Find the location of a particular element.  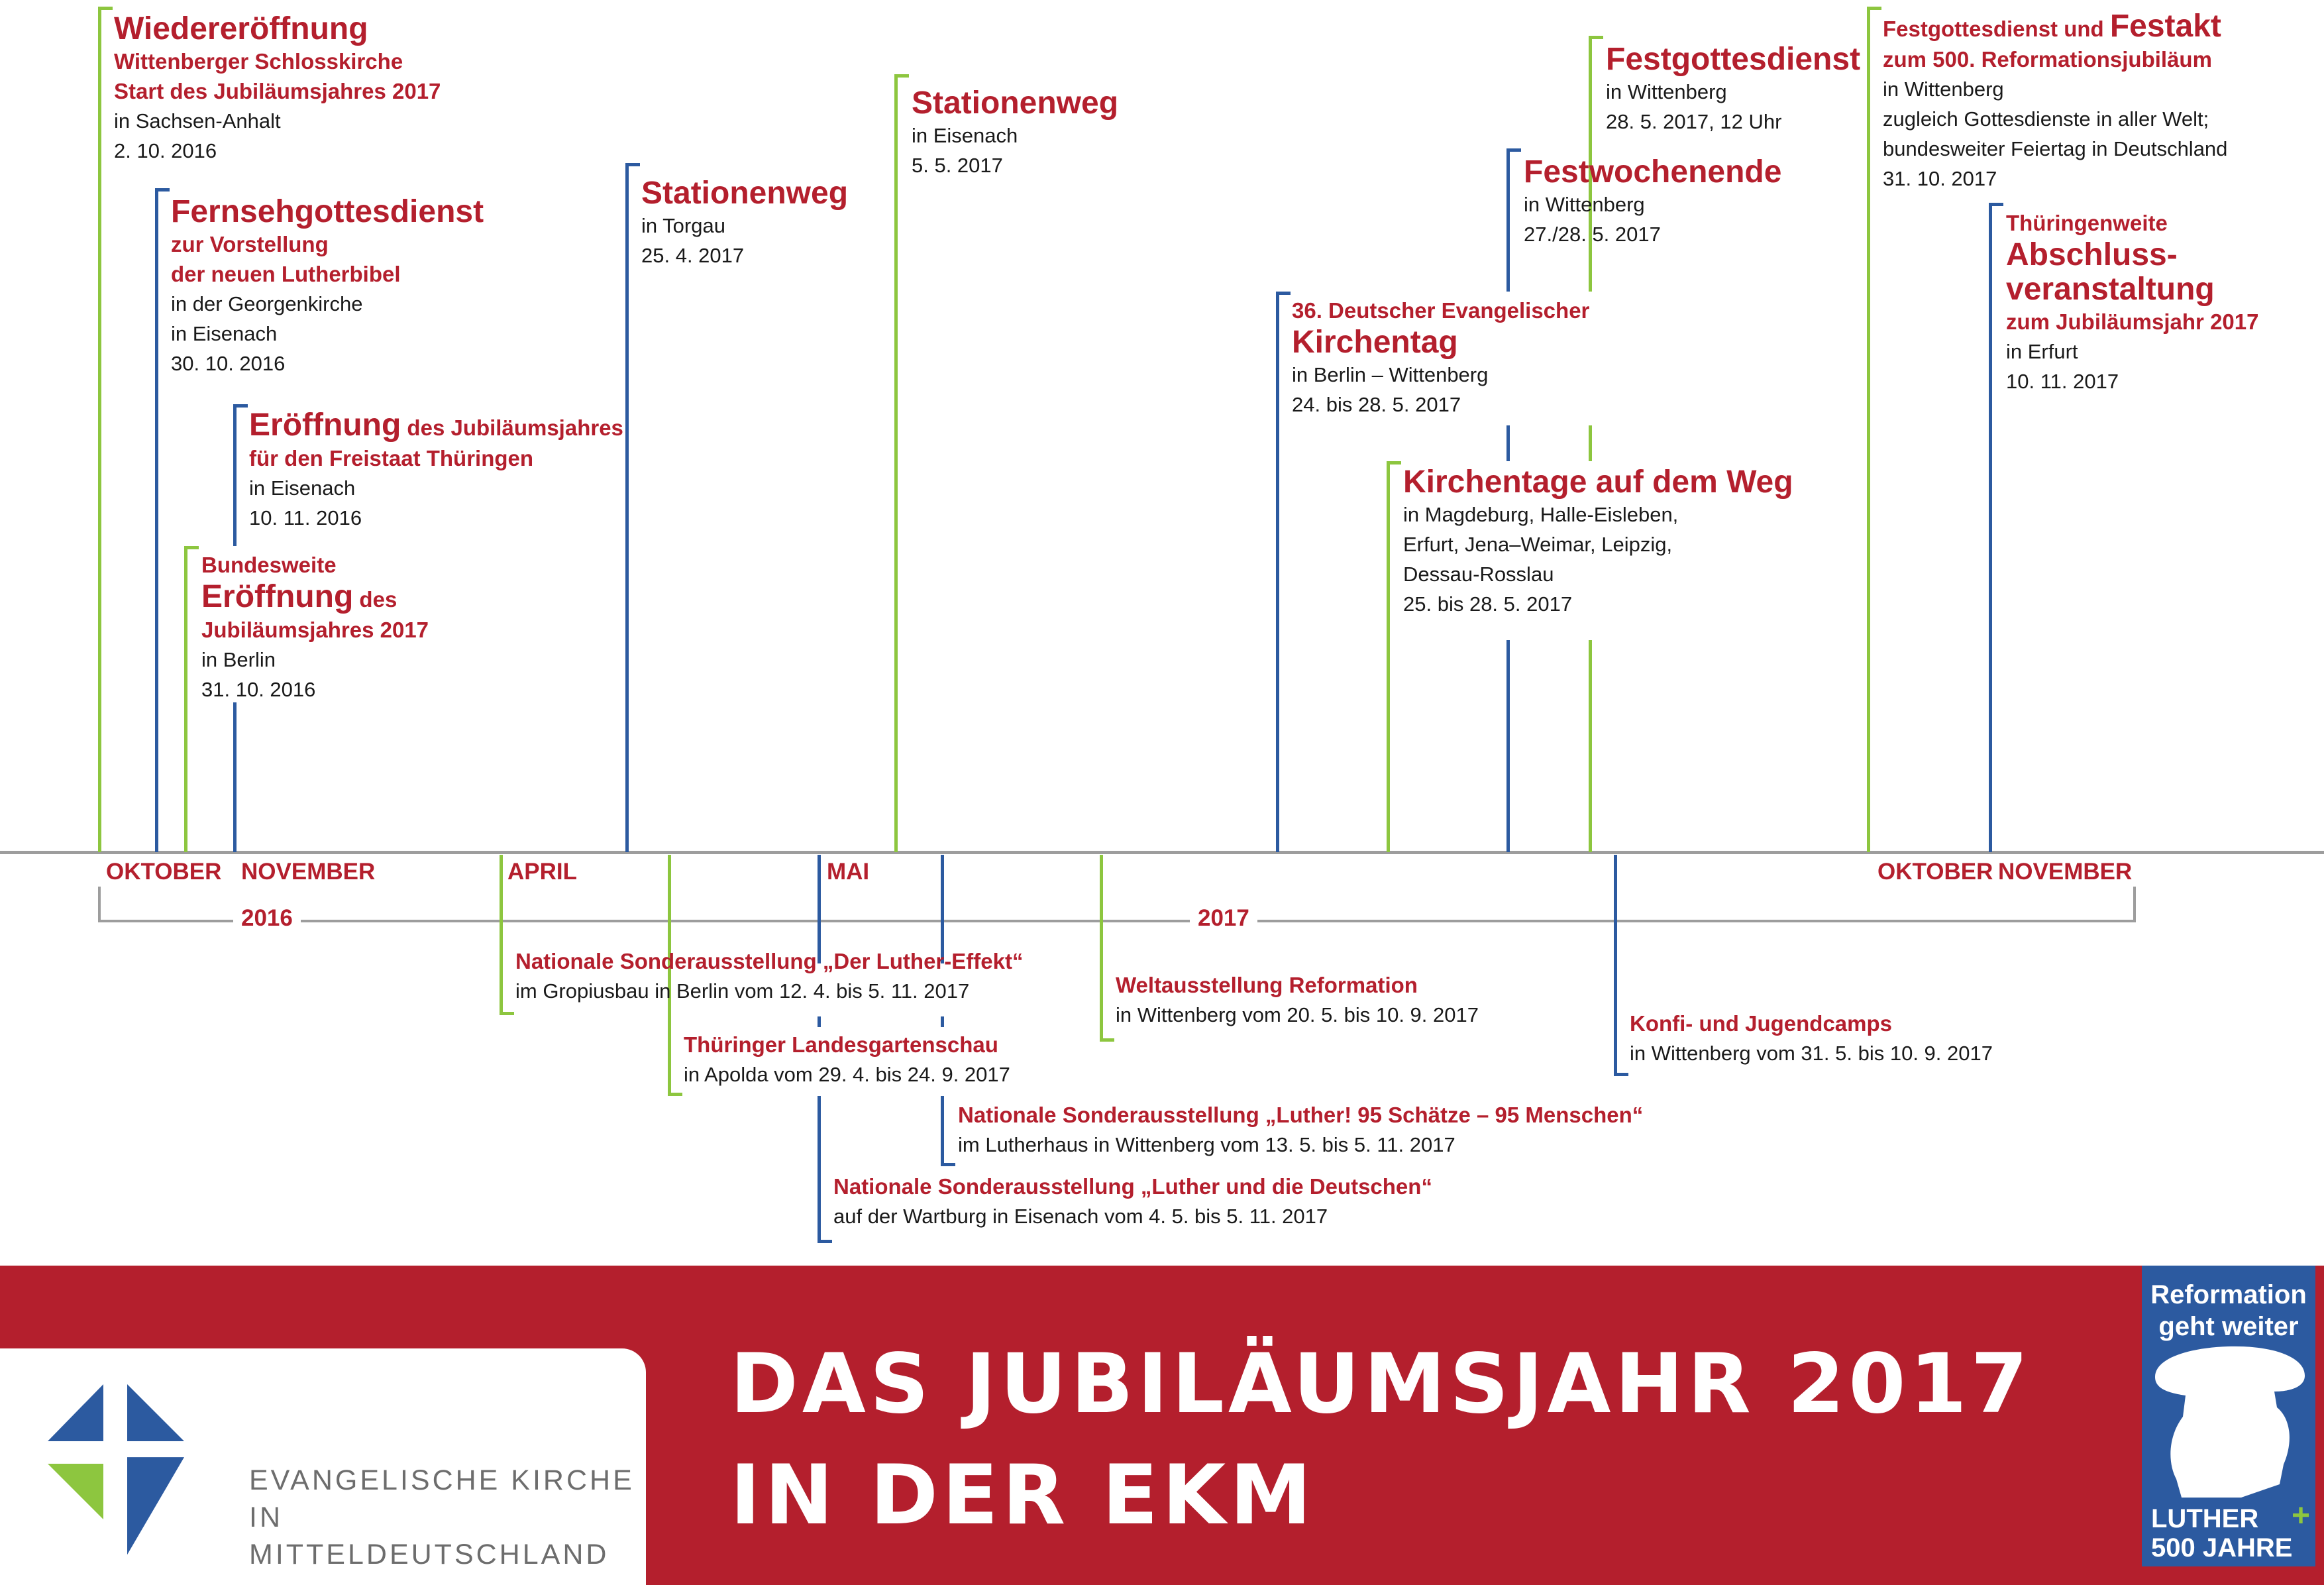

event-detail: in Wittenberg vom 31. 5. bis 10. 9. 2017 is located at coordinates (1811, 1053).